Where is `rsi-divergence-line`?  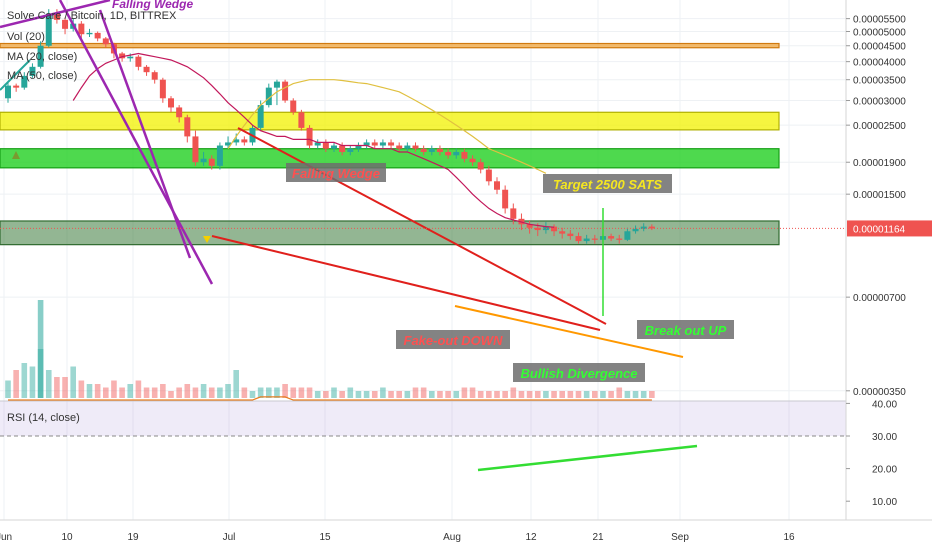
rsi-divergence-line is located at coordinates (587, 458).